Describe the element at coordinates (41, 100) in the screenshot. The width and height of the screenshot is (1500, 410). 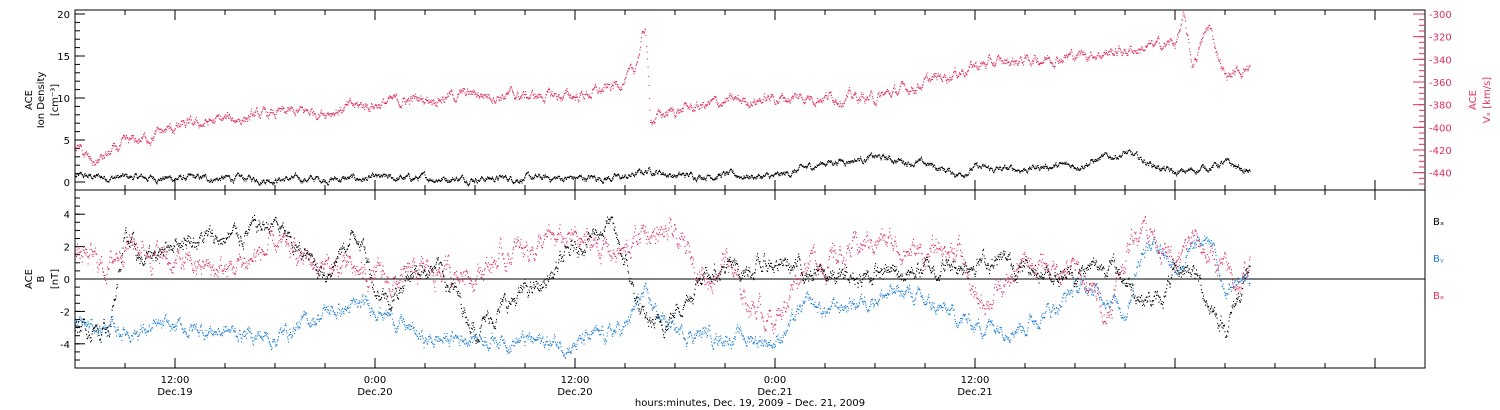
I see `density-ylabel-line2: Ion Density` at that location.